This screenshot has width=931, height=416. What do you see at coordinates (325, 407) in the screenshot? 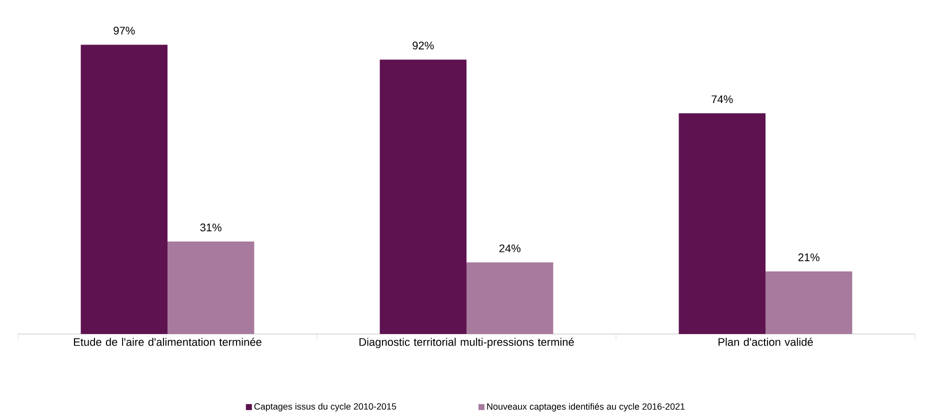
I see `legend-label: Captages issus du cycle 2010-2015` at bounding box center [325, 407].